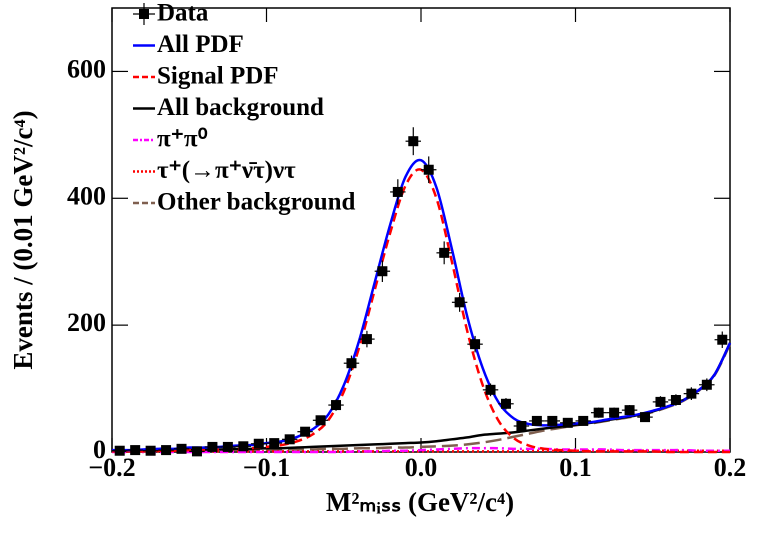  Describe the element at coordinates (420, 502) in the screenshot. I see `x-axis-label: M²ₘᵢₛₛ (GeV²/c⁴)` at that location.